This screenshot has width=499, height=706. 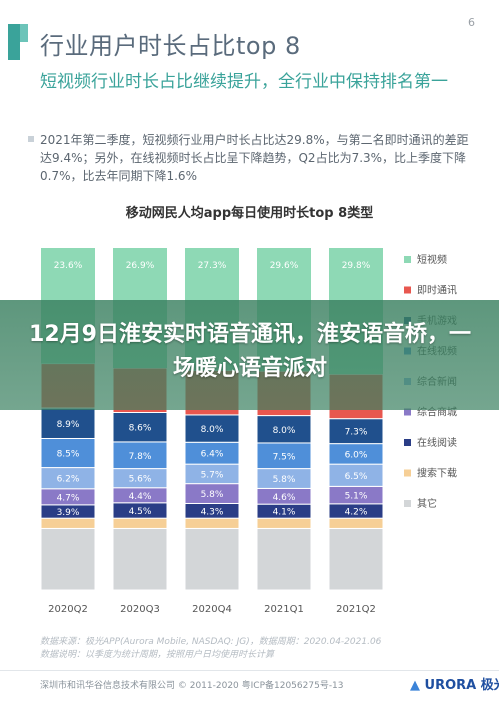 What do you see at coordinates (284, 266) in the screenshot?
I see `data-label: 29.6%` at bounding box center [284, 266].